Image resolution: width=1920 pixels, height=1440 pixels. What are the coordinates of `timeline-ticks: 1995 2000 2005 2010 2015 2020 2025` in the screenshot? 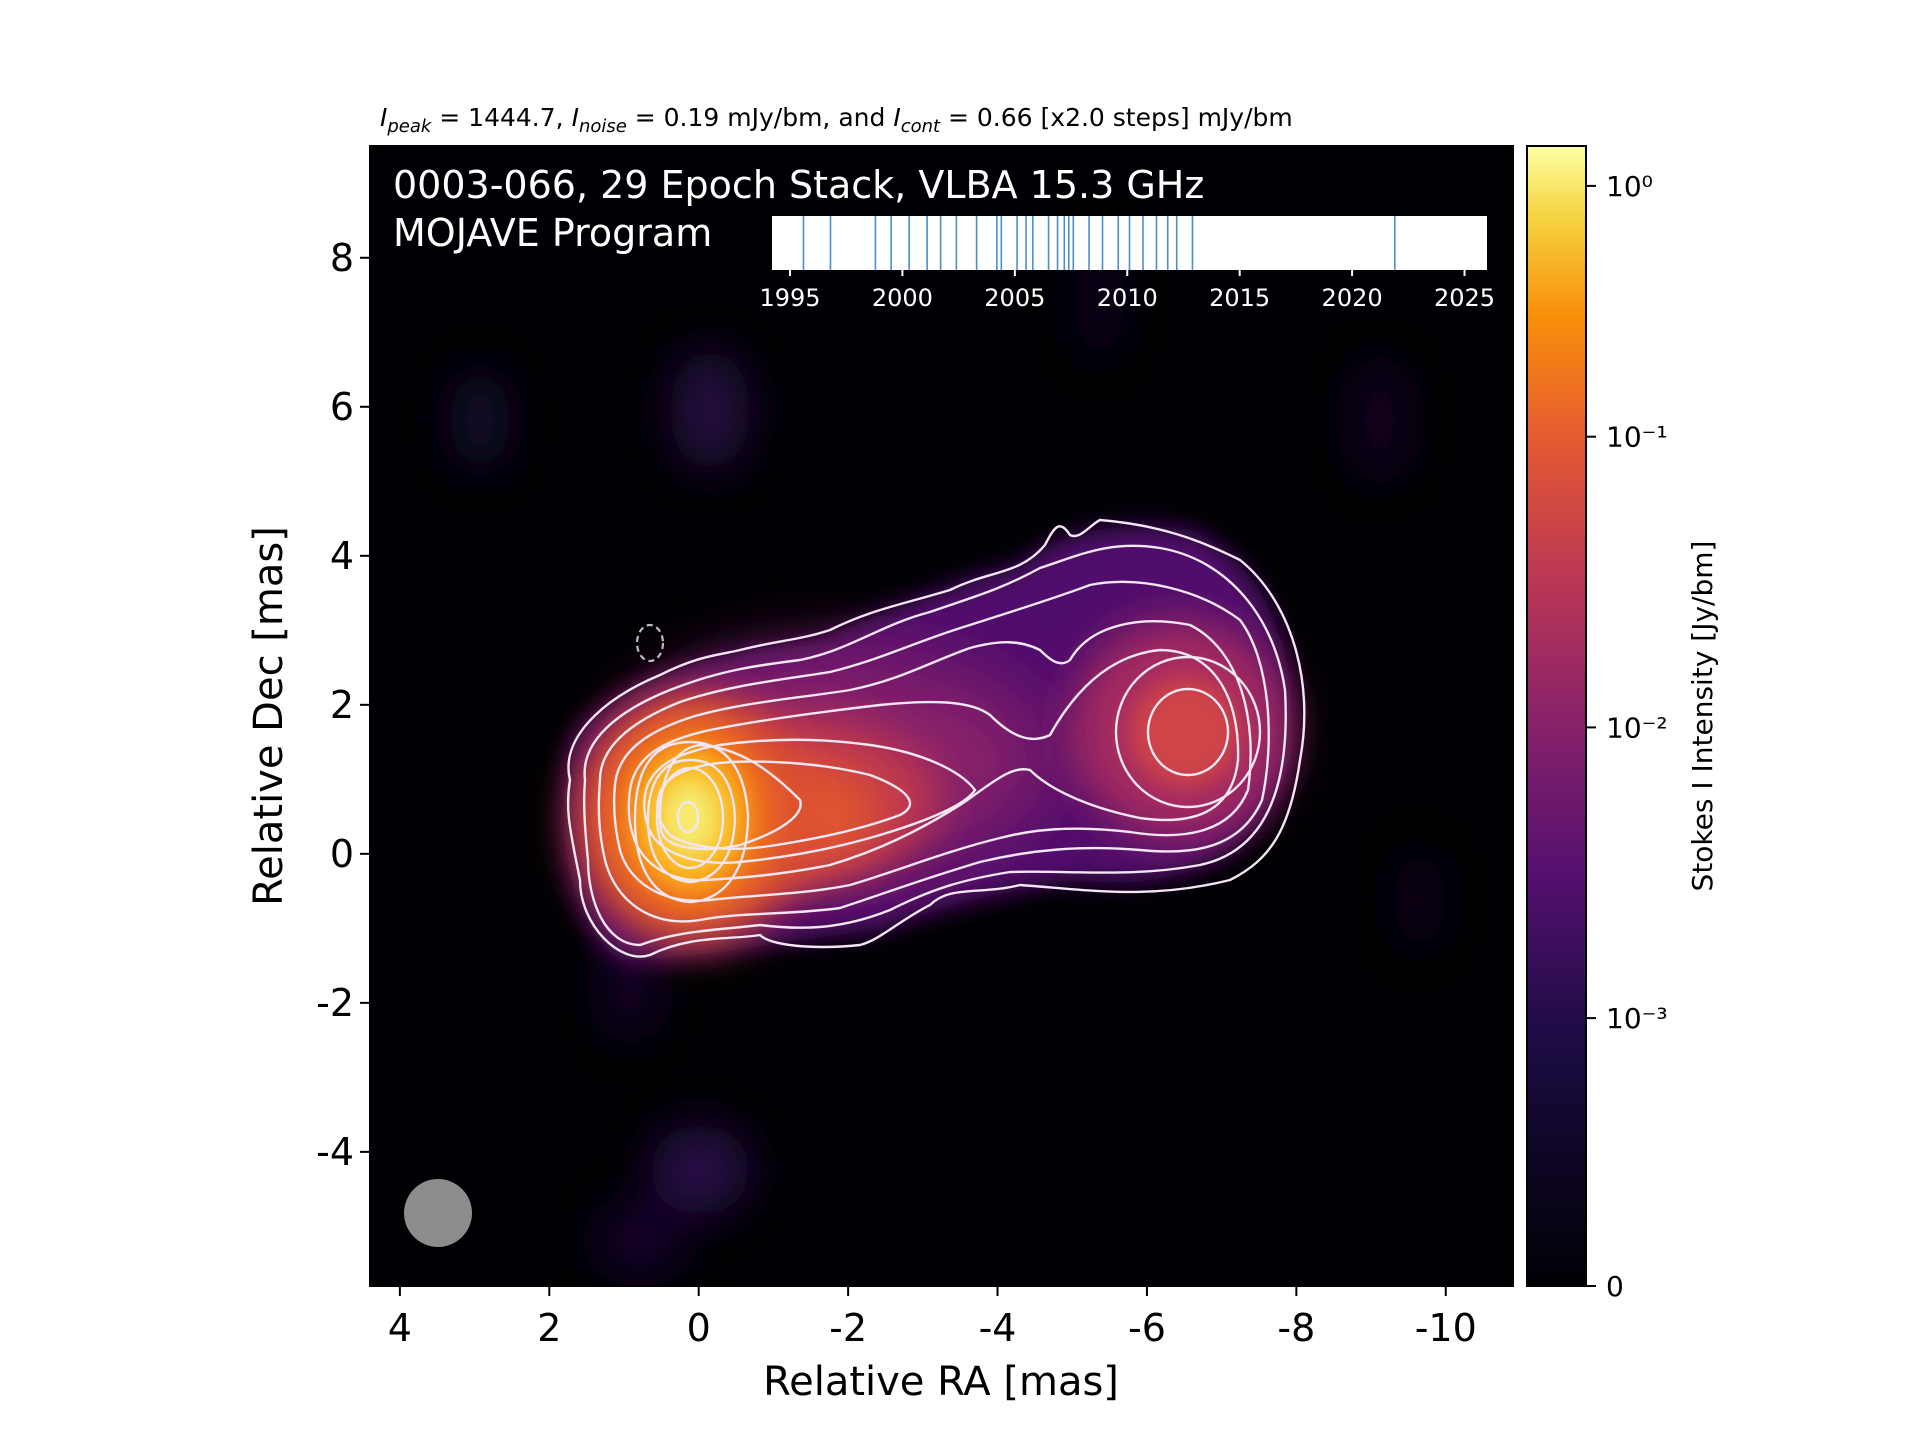 It's located at (1127, 291).